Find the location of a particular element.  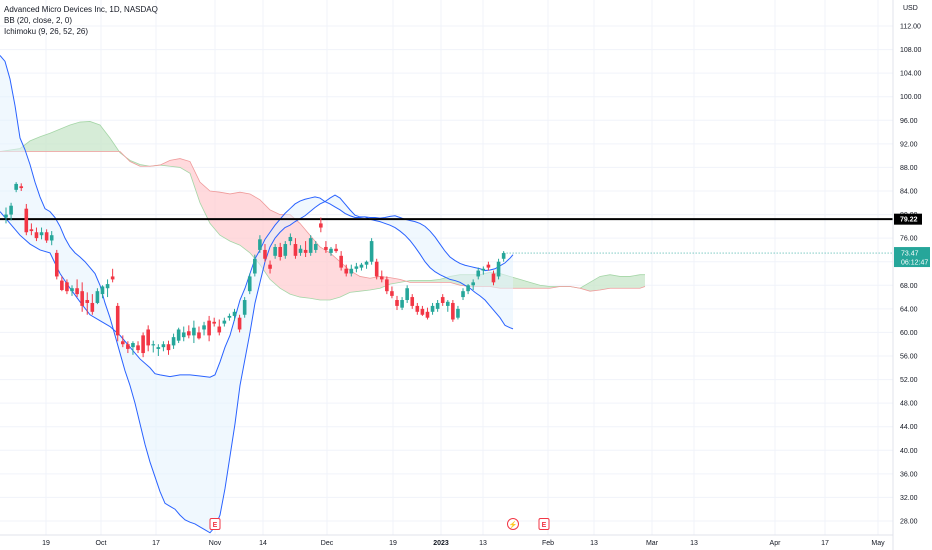

currency-label: USD is located at coordinates (910, 8).